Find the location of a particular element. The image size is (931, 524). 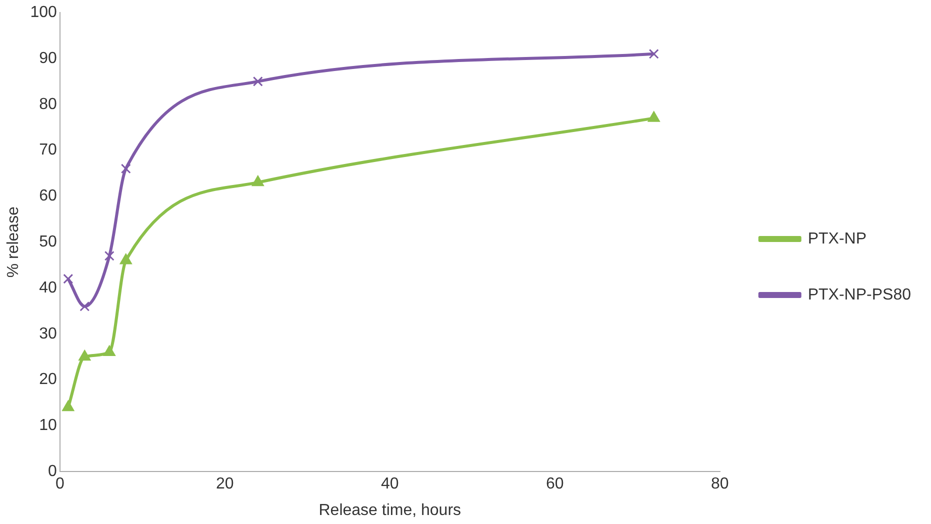

x-tick-label: 20 is located at coordinates (225, 484).